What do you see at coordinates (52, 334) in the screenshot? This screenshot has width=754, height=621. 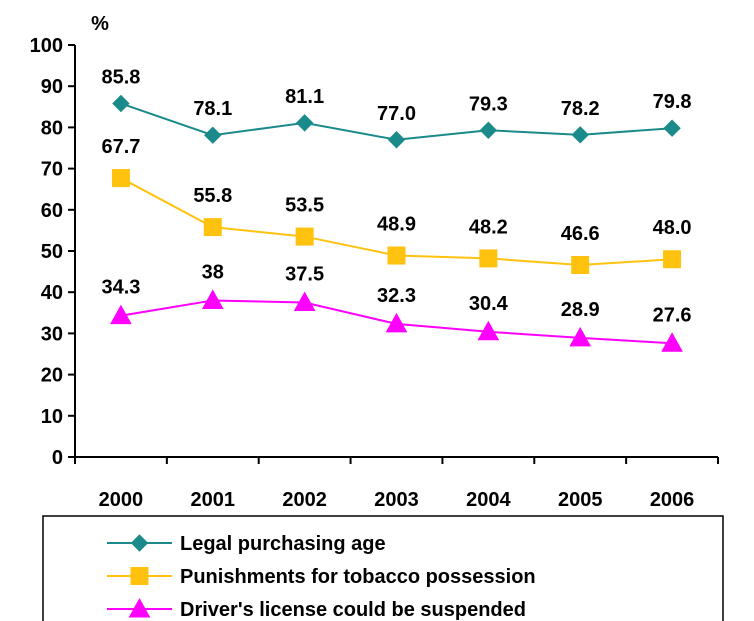 I see `y-tick-label: 30` at bounding box center [52, 334].